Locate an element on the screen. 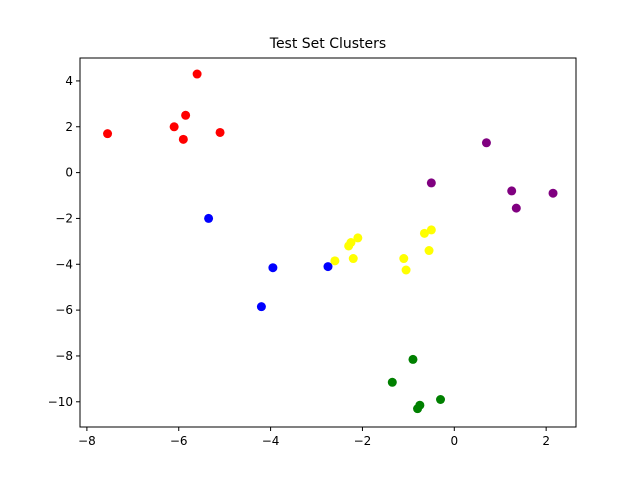 The width and height of the screenshot is (640, 480). y-tick-label: −4 is located at coordinates (64, 264).